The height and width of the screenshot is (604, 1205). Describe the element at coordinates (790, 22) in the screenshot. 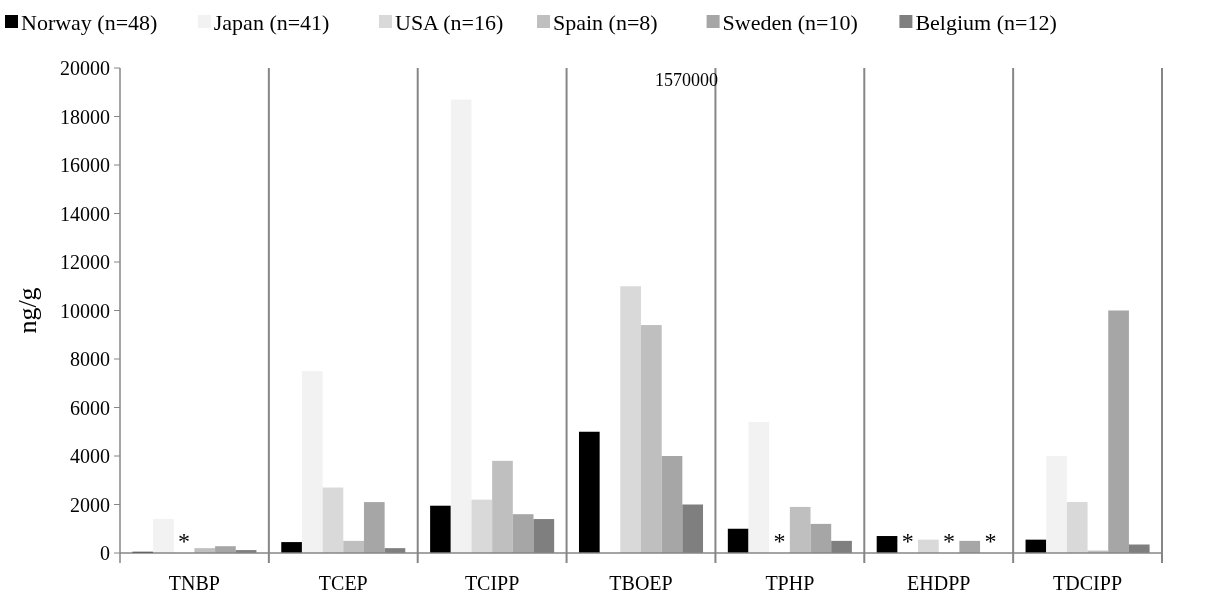

I see `legend-label: Sweden (n=10)` at that location.